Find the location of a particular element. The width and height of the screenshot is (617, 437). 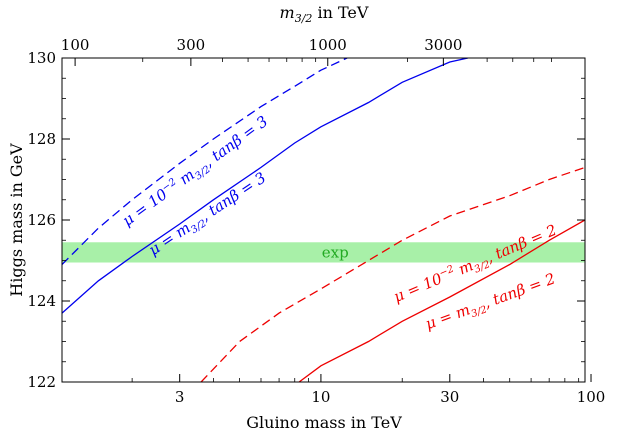

top-tick-label-2: 1000 is located at coordinates (328, 45).